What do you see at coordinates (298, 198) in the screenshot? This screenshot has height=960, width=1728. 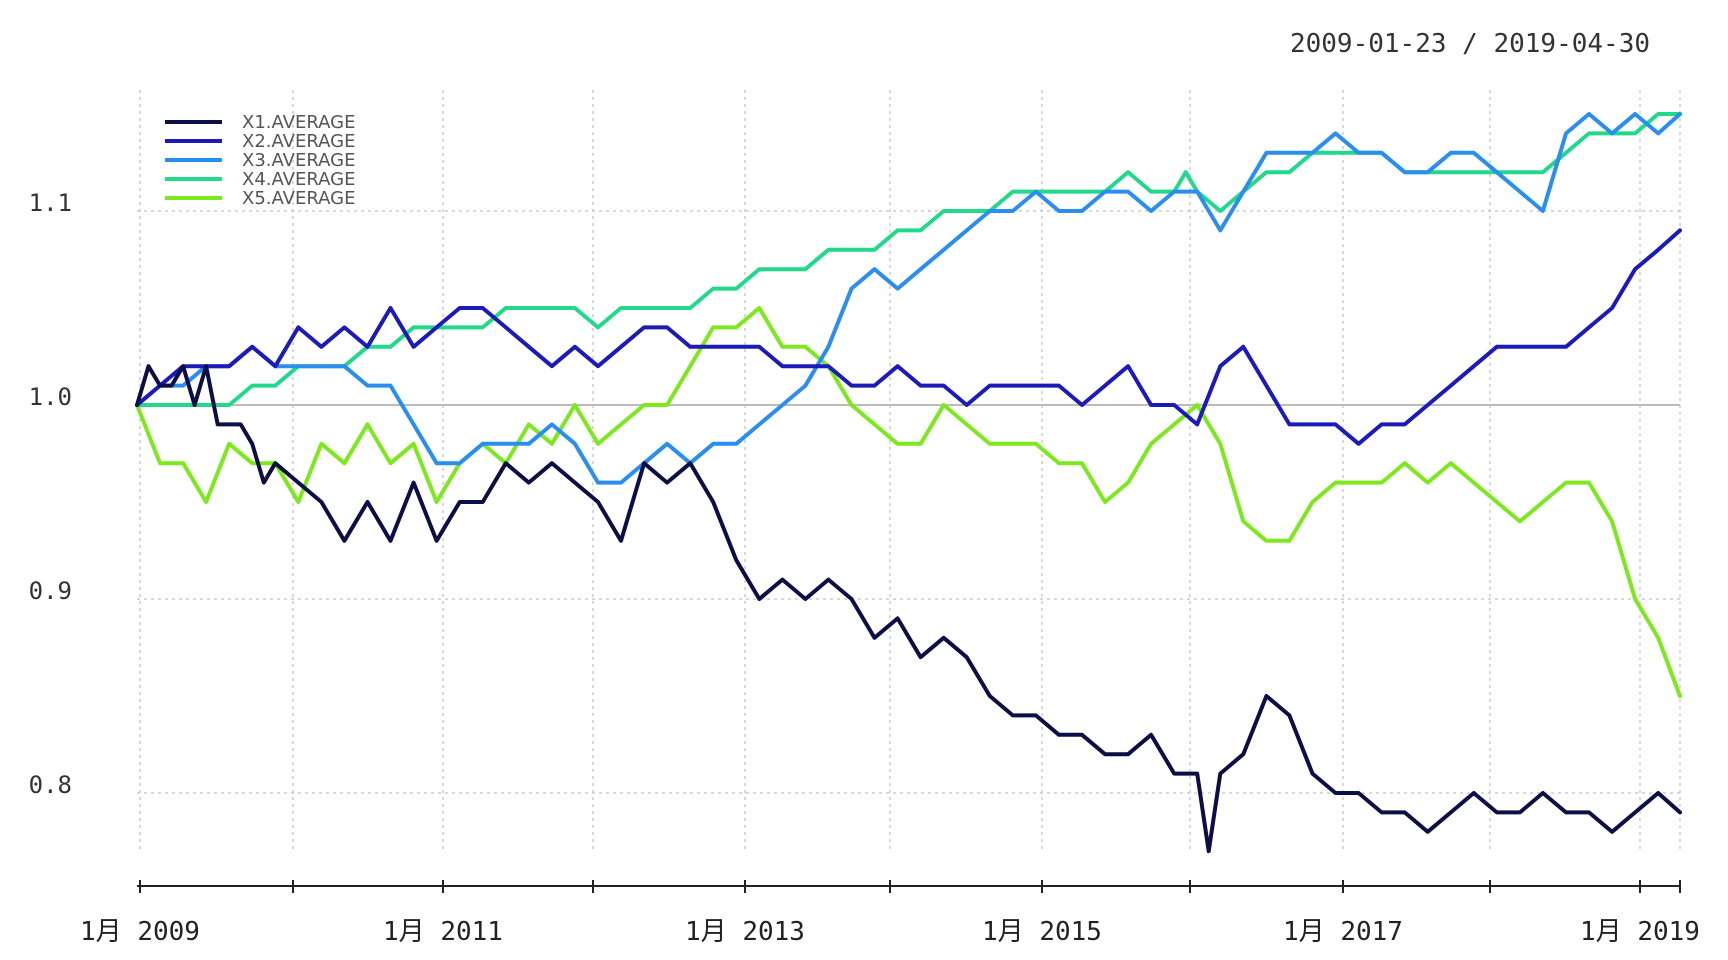 I see `legend-label: X5.AVERAGE` at bounding box center [298, 198].